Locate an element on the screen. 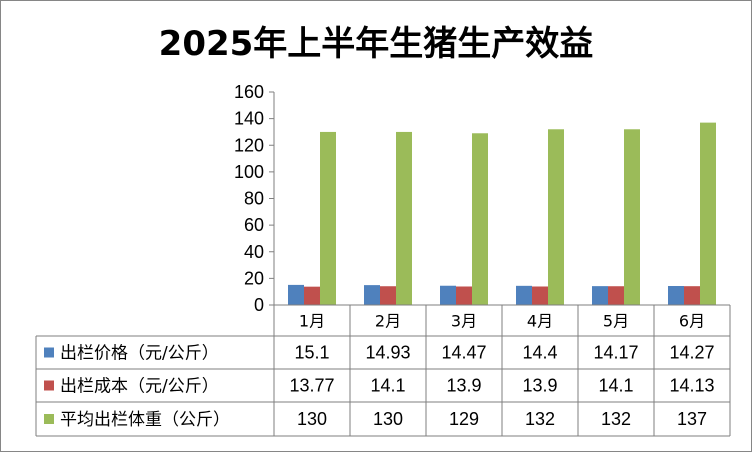 Image resolution: width=752 pixels, height=452 pixels. y-tick-label: 140 is located at coordinates (249, 119).